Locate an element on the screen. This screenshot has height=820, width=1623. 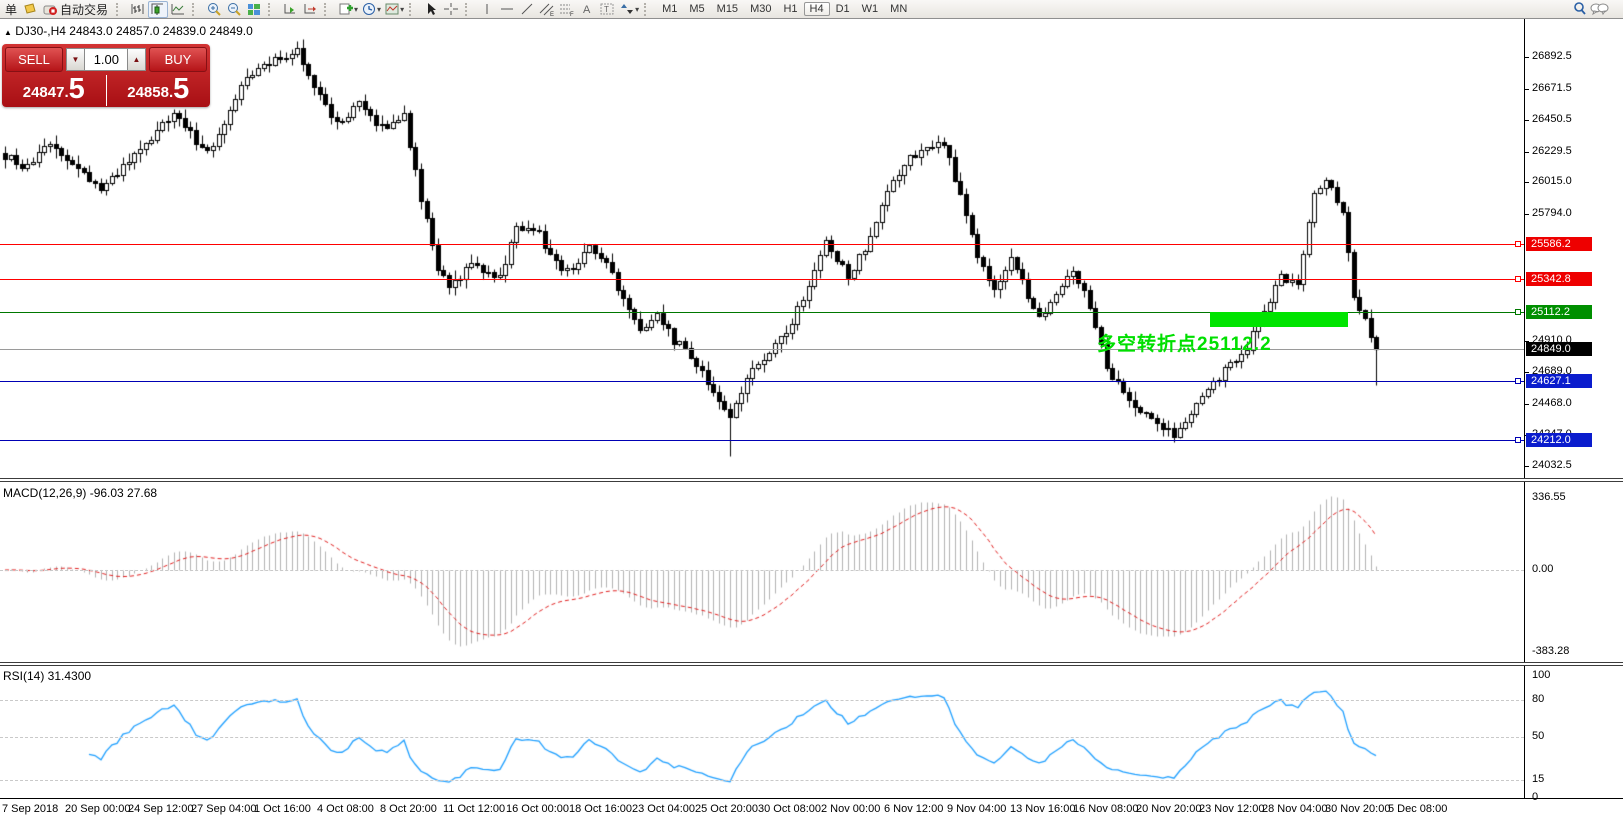
trade-panel-divider is located at coordinates (106, 90).